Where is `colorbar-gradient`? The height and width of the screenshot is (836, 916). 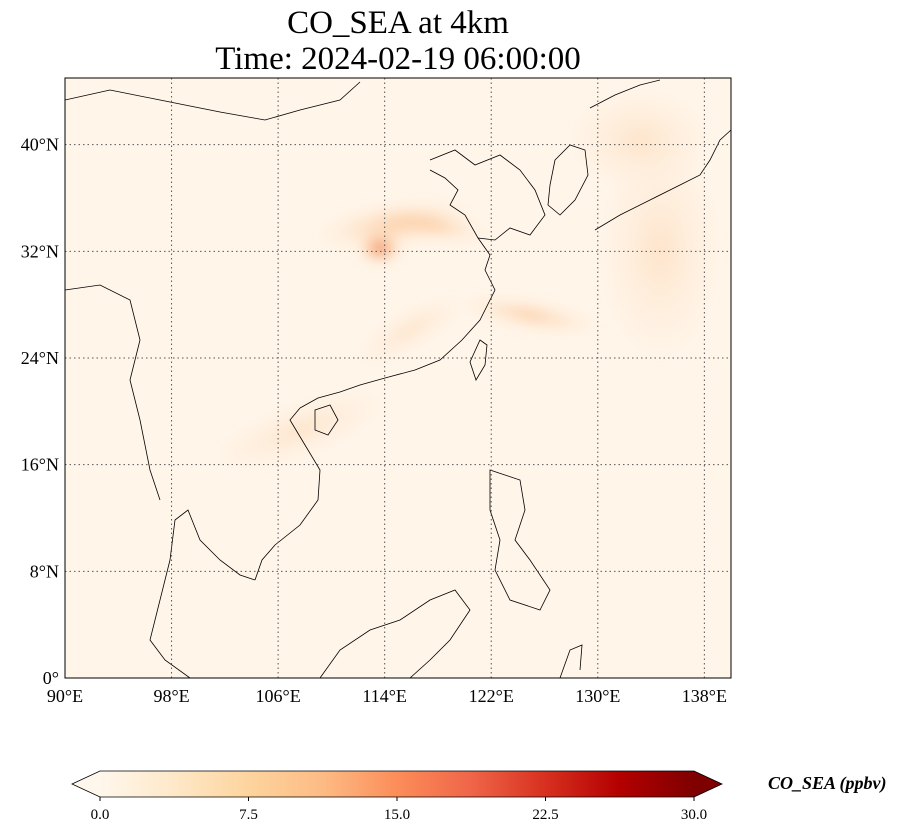
colorbar-gradient is located at coordinates (397, 784).